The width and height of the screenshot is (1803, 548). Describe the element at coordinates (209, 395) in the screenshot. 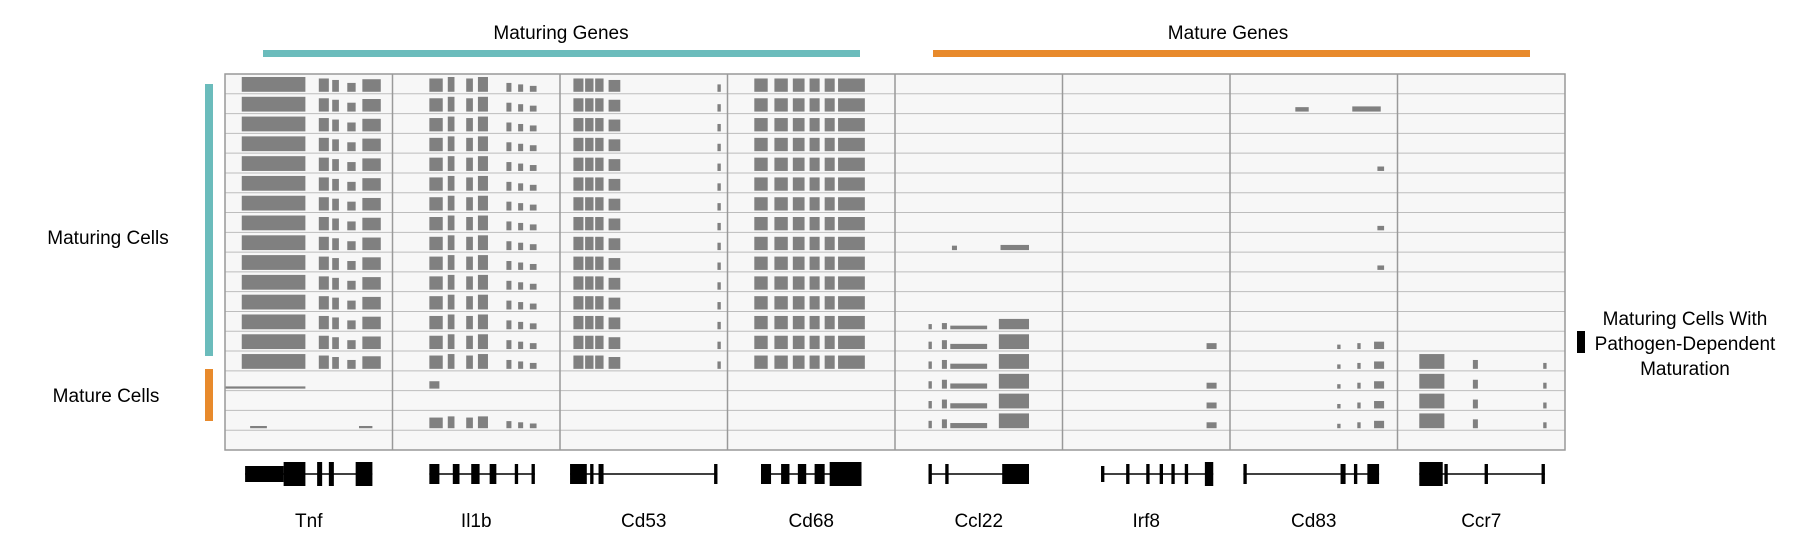

I see `mature-cells-bar` at that location.